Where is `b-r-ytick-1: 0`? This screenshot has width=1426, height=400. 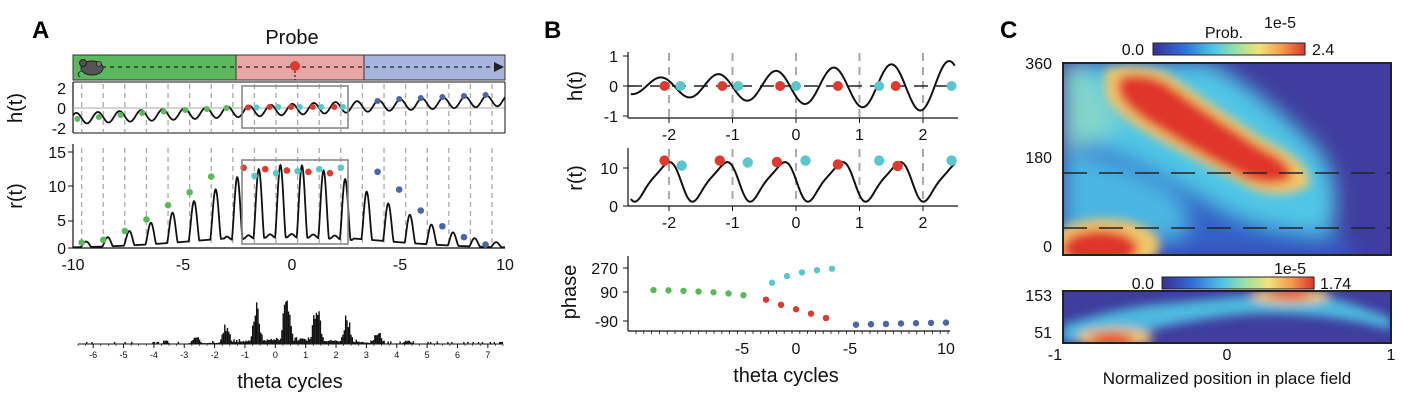 b-r-ytick-1: 0 is located at coordinates (613, 207).